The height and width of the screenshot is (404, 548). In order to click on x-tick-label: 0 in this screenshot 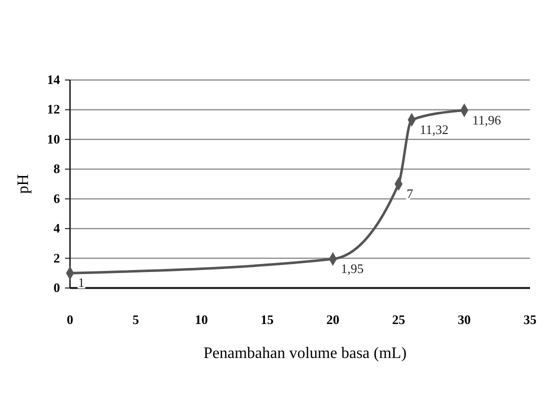, I will do `click(70, 319)`.